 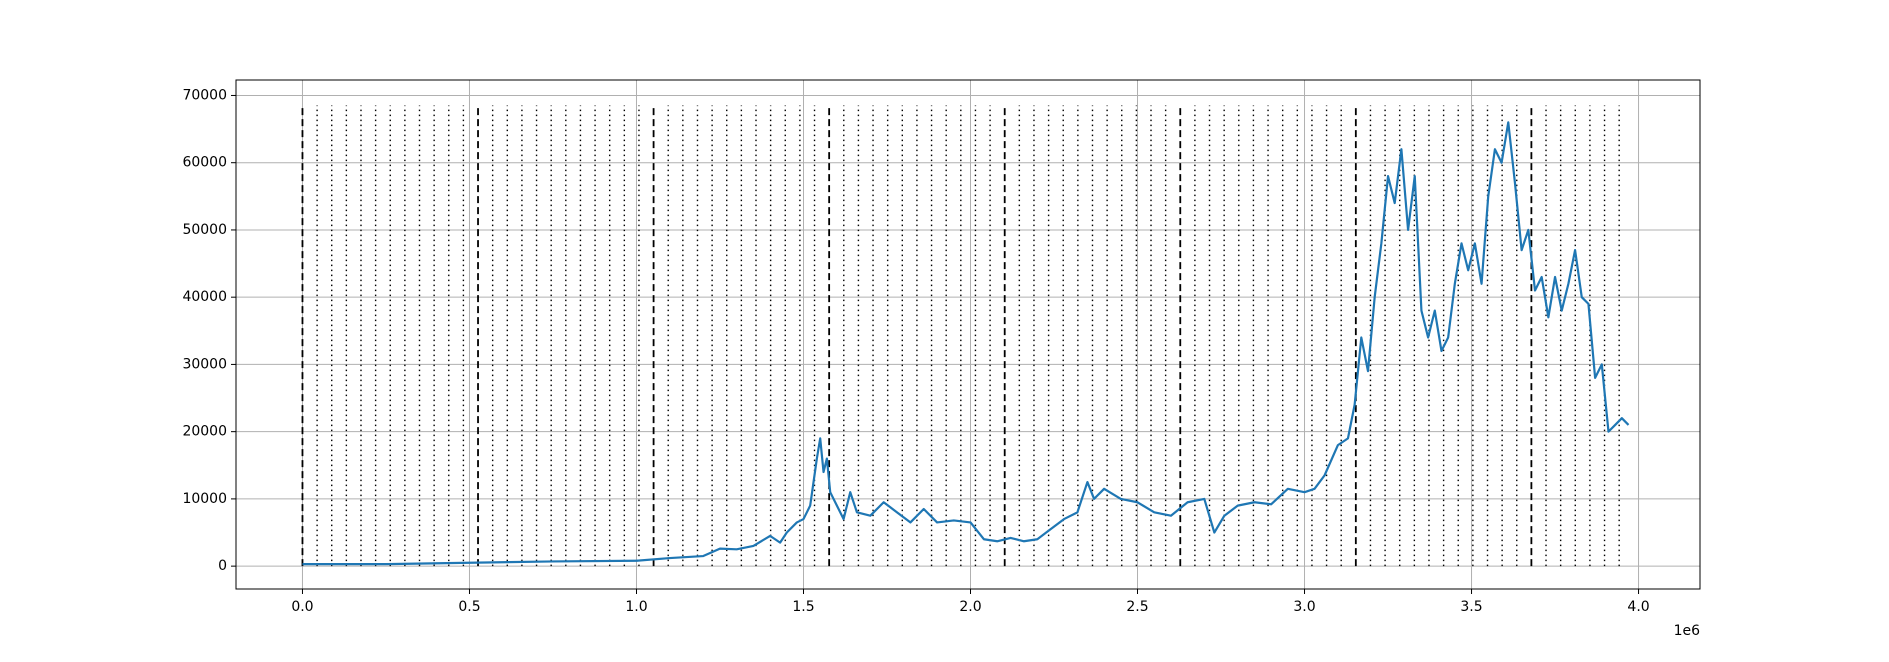 I want to click on x-tick-label: 1.5, so click(x=803, y=607).